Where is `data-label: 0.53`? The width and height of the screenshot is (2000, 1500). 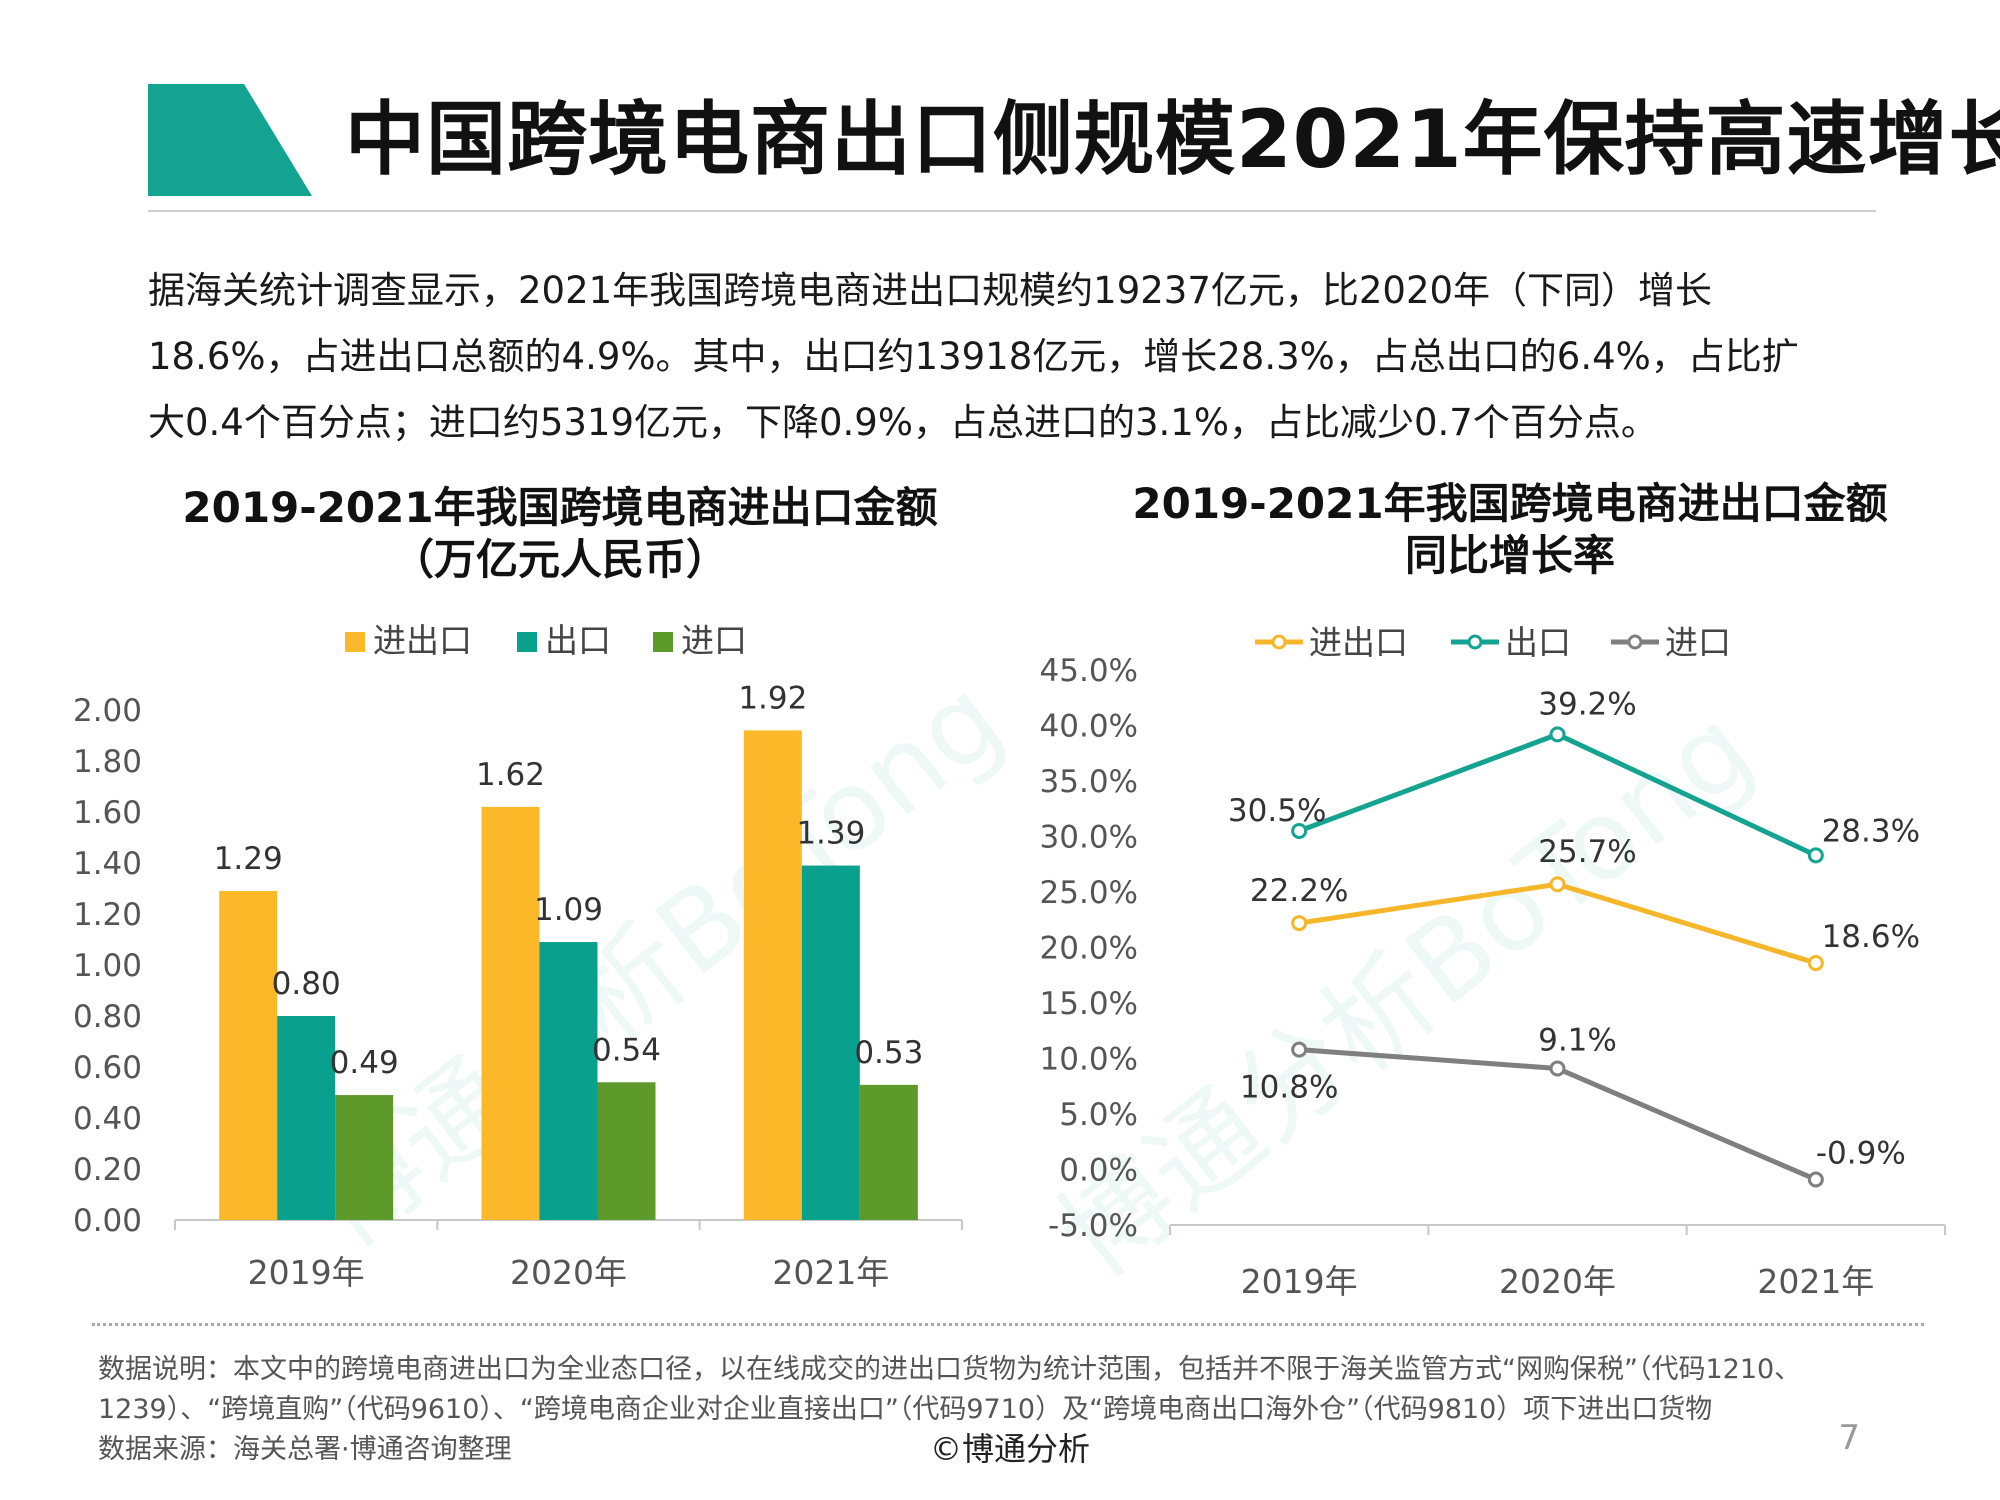
data-label: 0.53 is located at coordinates (888, 1053).